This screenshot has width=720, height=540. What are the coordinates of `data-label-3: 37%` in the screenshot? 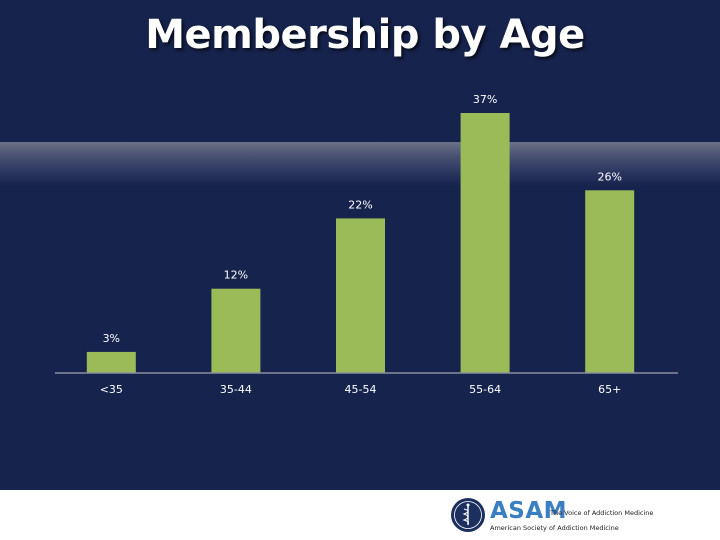 It's located at (485, 99).